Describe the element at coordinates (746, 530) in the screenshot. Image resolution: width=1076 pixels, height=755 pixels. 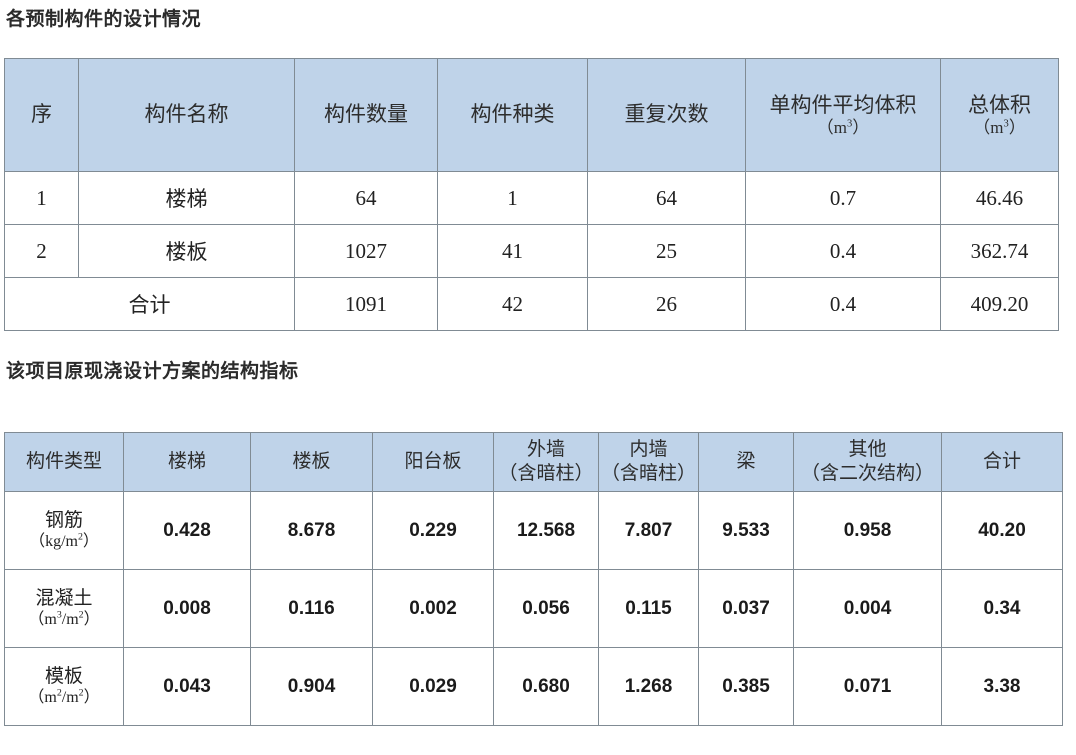
I see `cell-rebar-beam: 9.533` at that location.